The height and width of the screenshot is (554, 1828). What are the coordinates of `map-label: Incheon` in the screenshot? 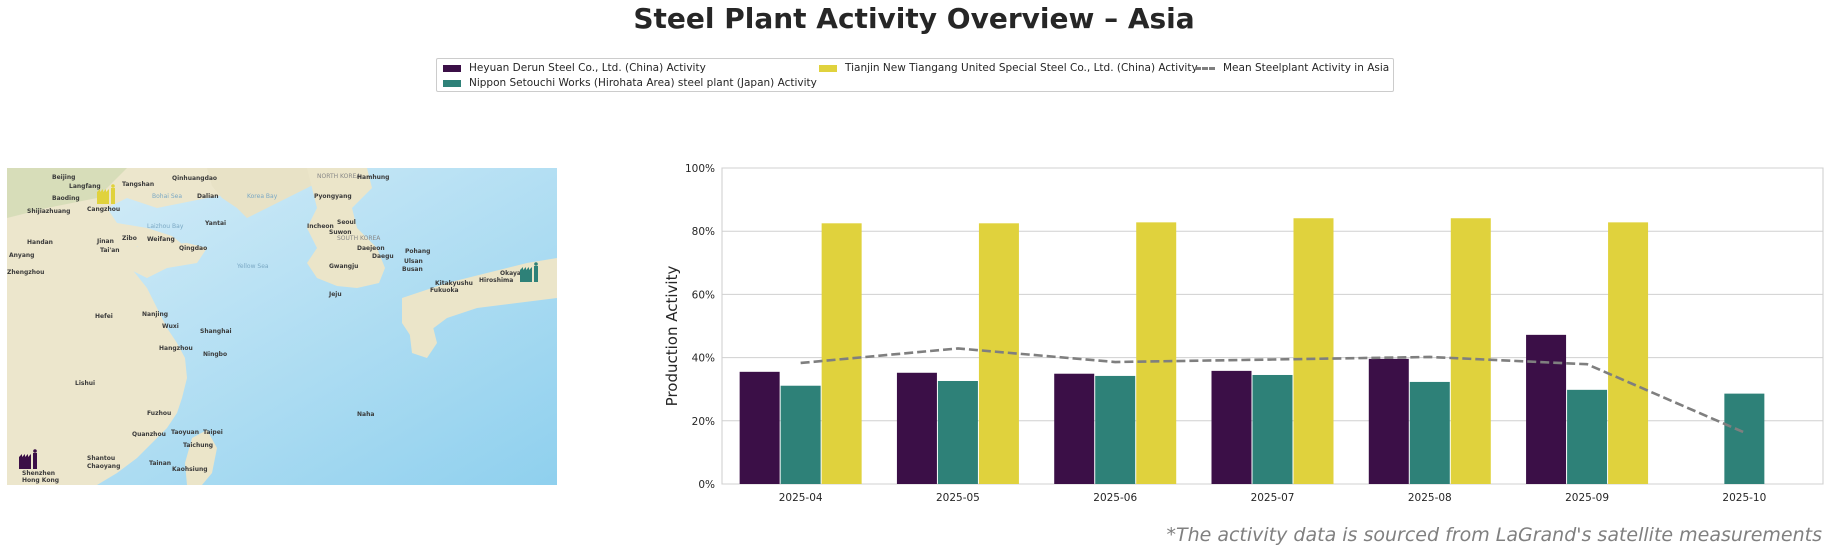 It's located at (320, 226).